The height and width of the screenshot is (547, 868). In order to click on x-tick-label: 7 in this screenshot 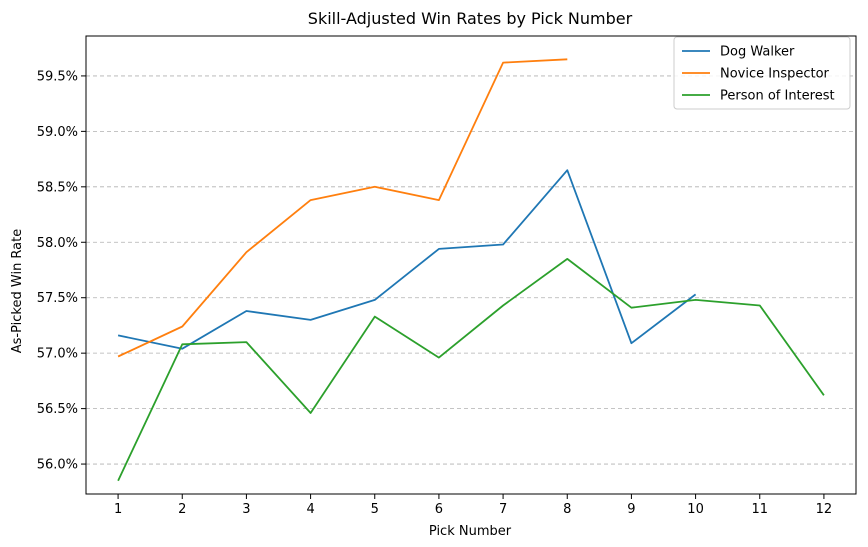, I will do `click(503, 509)`.